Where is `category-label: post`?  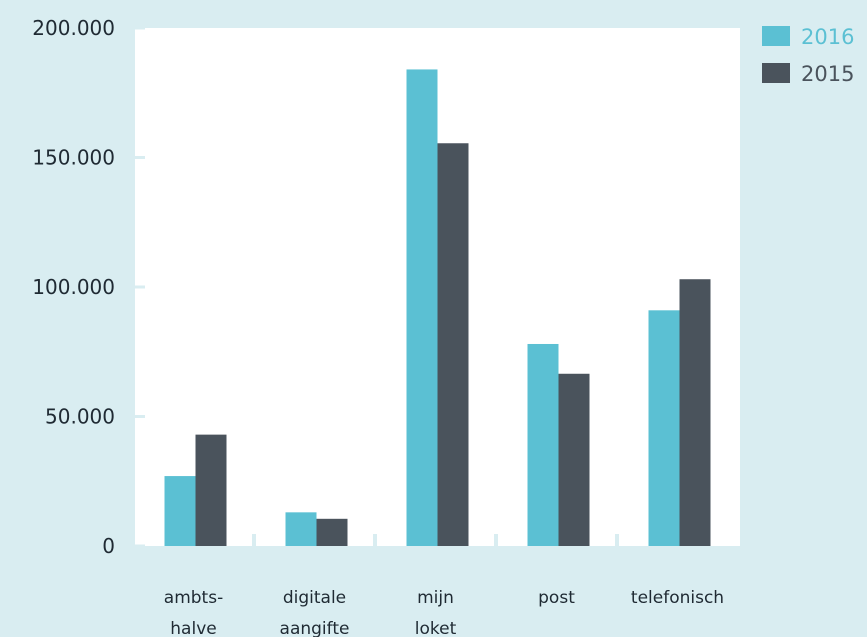 category-label: post is located at coordinates (556, 598).